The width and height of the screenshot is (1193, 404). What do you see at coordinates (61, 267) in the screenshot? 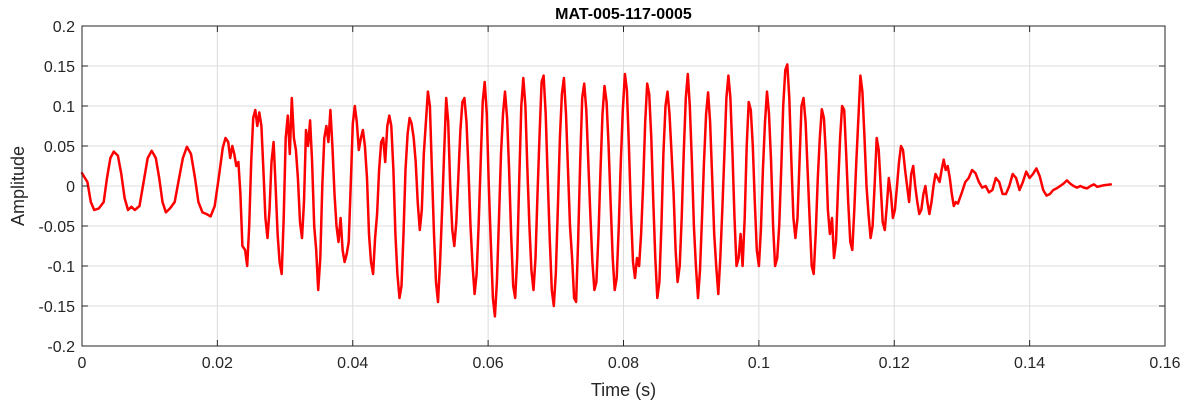
I see `y-tick-label: -0.1` at bounding box center [61, 267].